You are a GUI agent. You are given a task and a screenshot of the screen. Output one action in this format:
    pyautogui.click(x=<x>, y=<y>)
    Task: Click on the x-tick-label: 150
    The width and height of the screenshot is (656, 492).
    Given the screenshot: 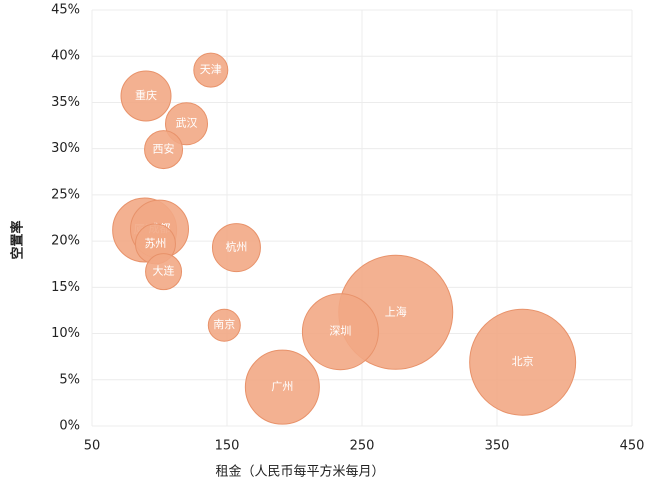 What is the action you would take?
    pyautogui.click(x=227, y=446)
    